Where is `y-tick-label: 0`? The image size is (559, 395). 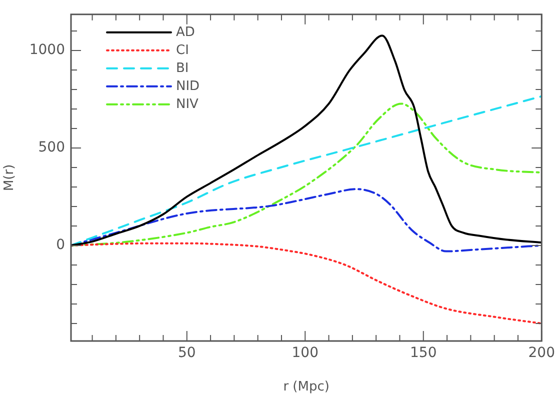 y-tick-label: 0 is located at coordinates (60, 245).